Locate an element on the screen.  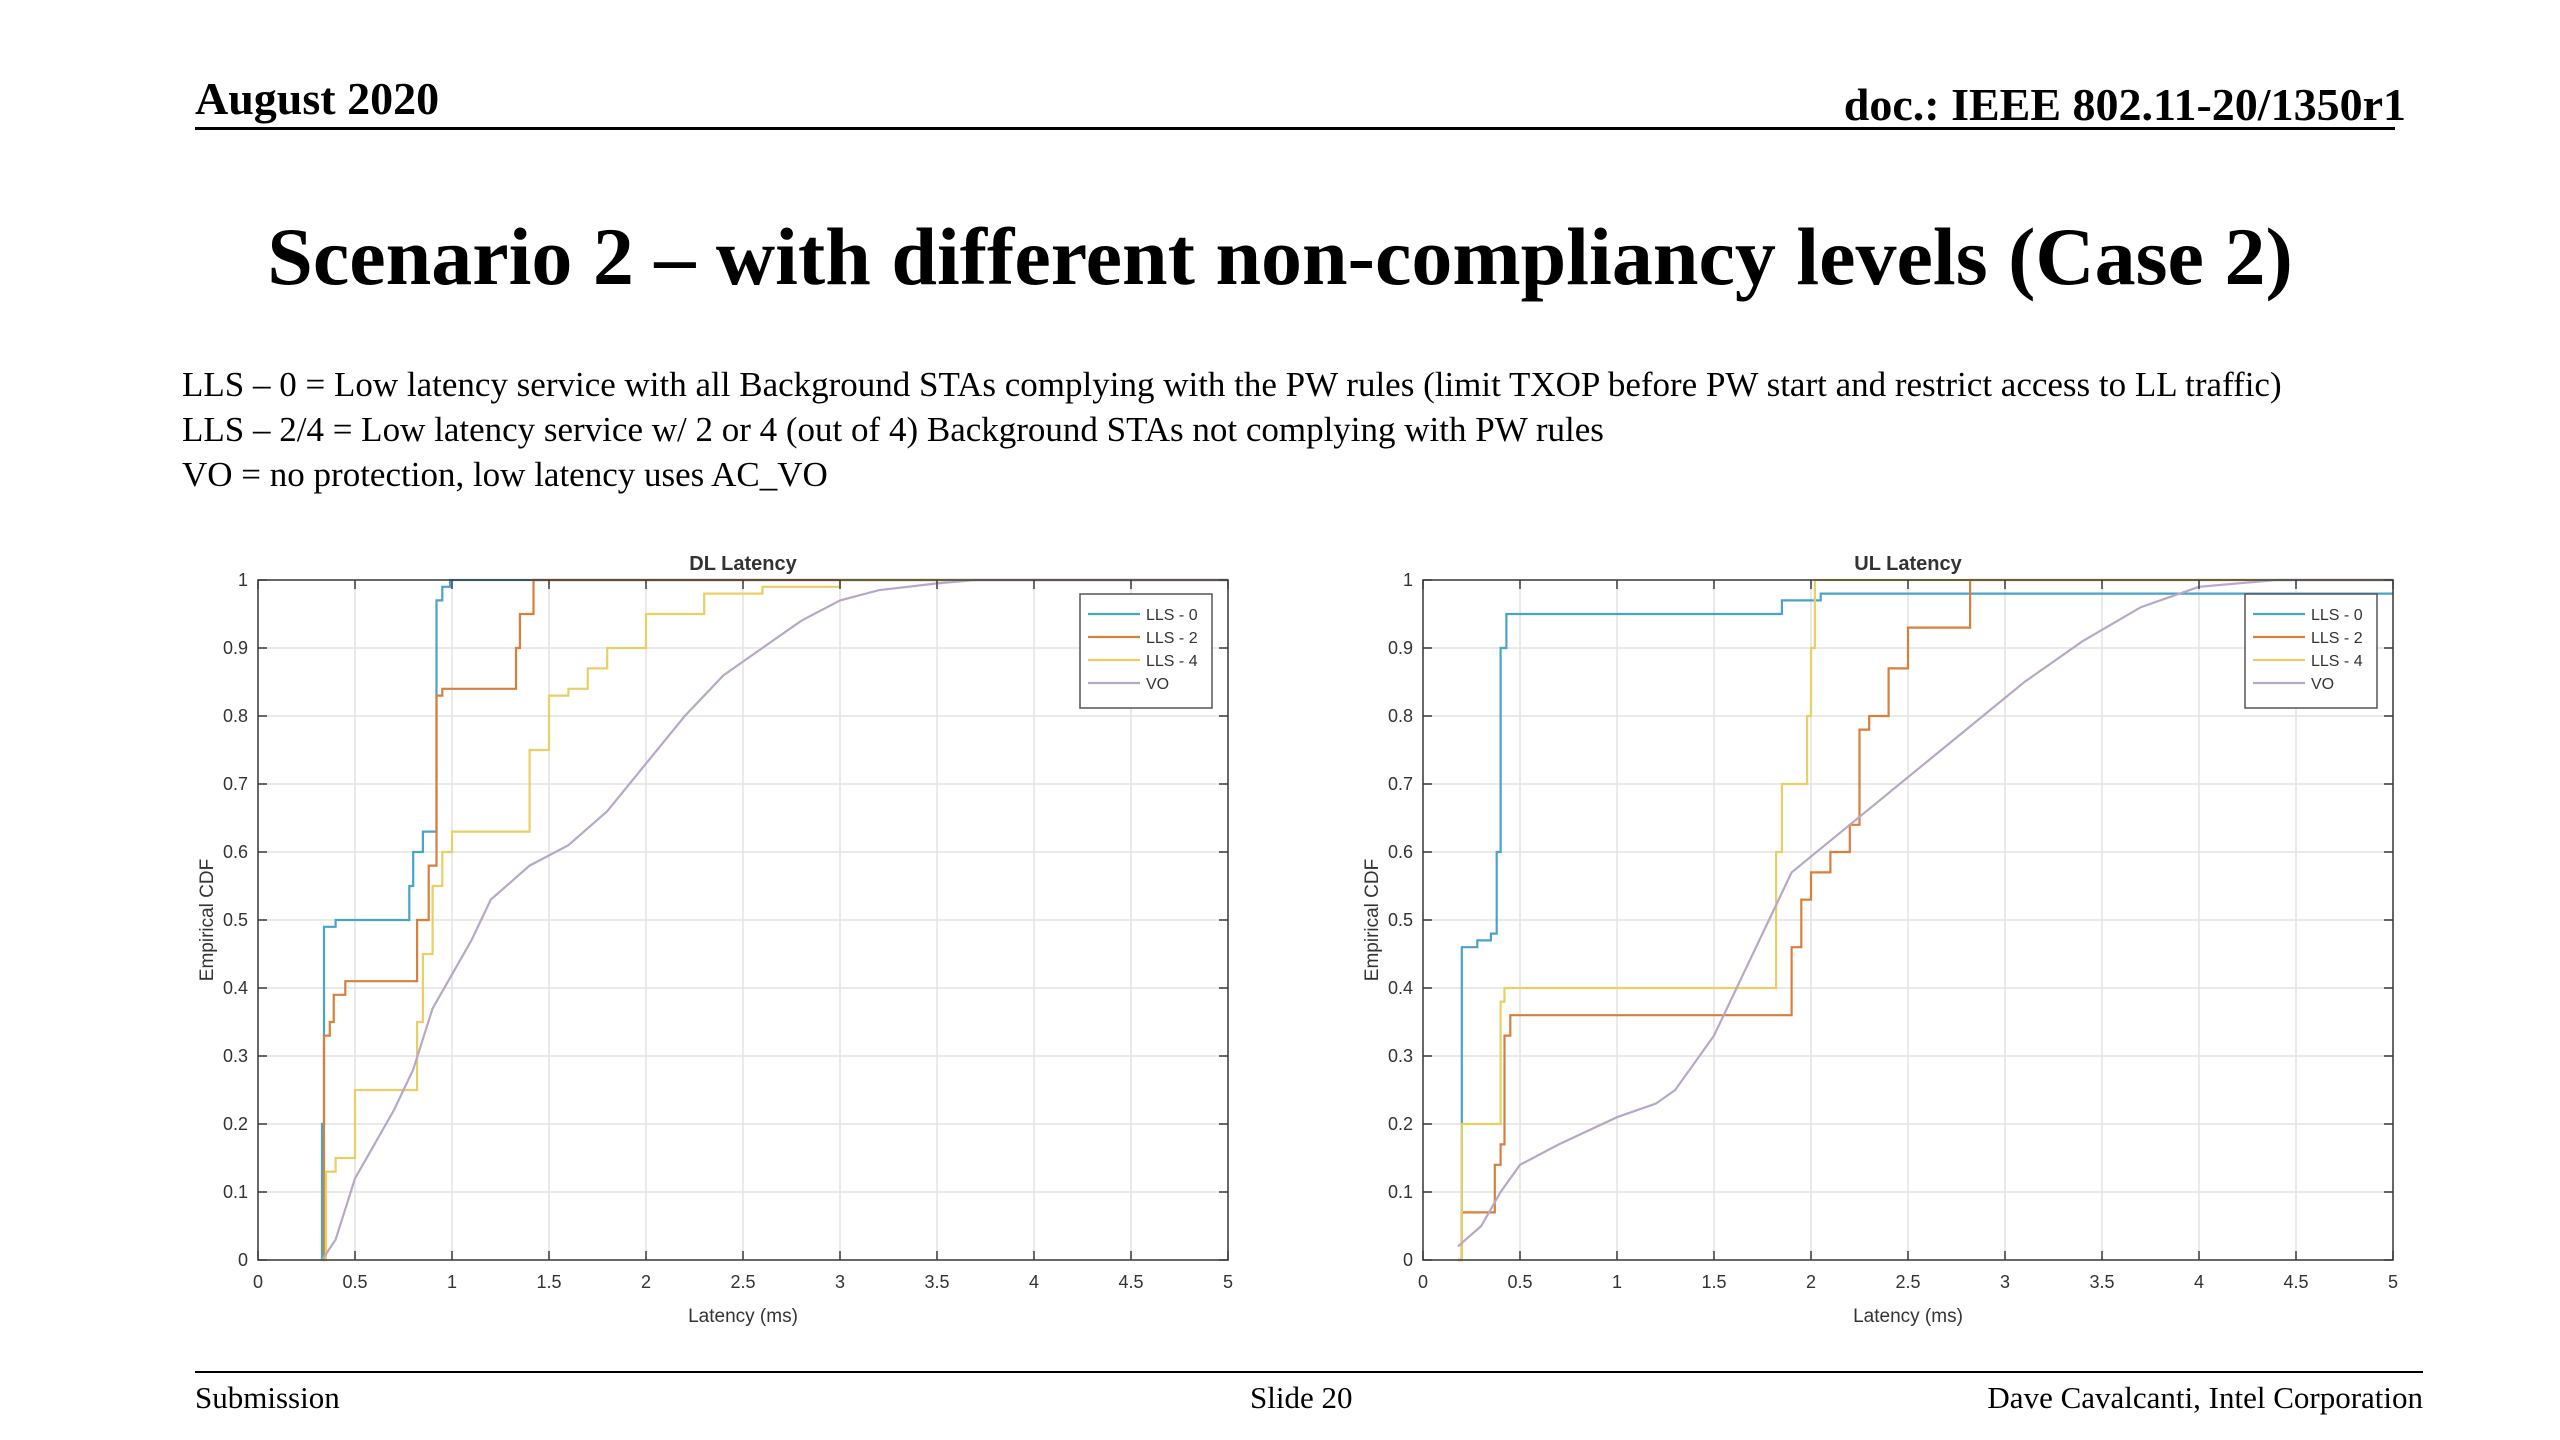
footer-slide-number: Slide 20 is located at coordinates (1301, 1397).